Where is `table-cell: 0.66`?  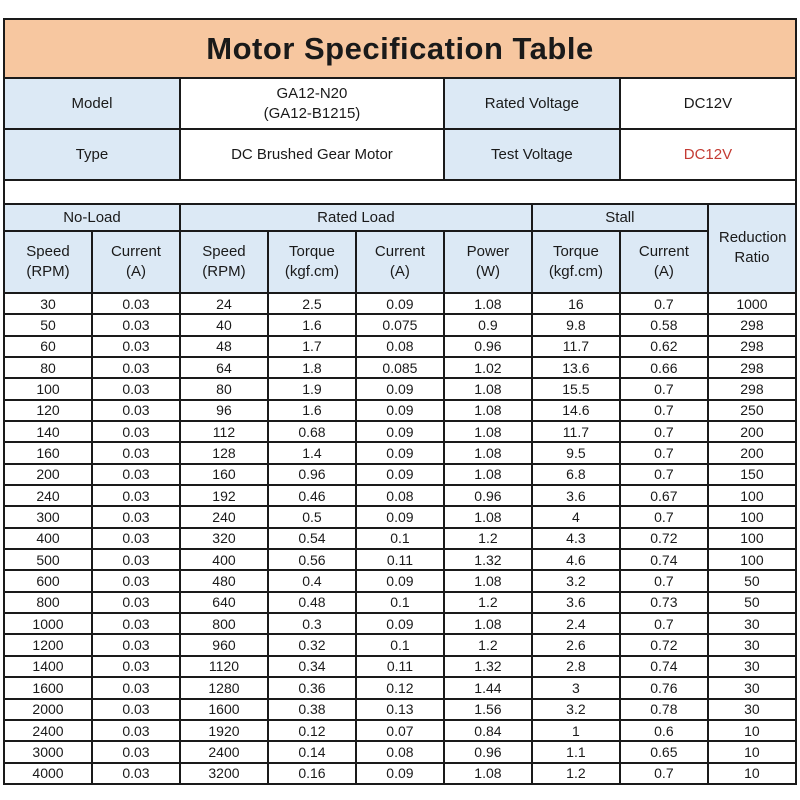 table-cell: 0.66 is located at coordinates (663, 367).